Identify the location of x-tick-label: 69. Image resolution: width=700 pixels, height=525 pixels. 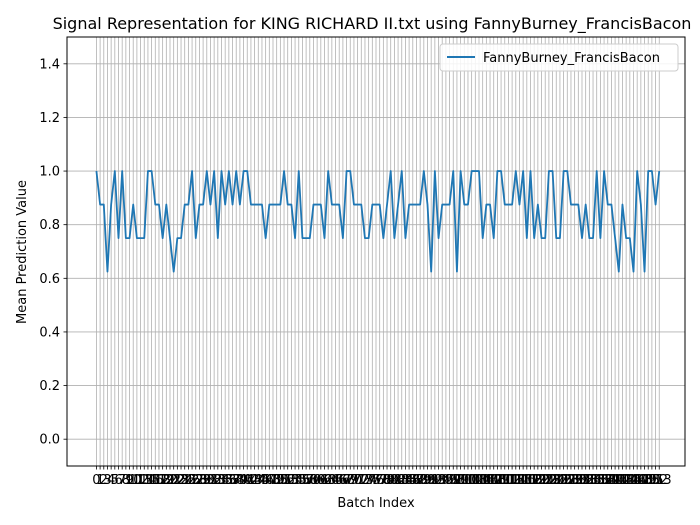
(350, 480).